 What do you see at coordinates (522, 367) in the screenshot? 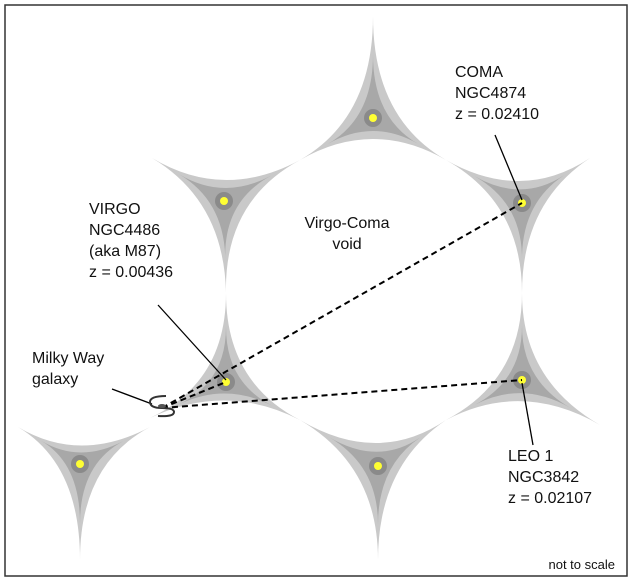
I see `node-leo1-filament-inner` at bounding box center [522, 367].